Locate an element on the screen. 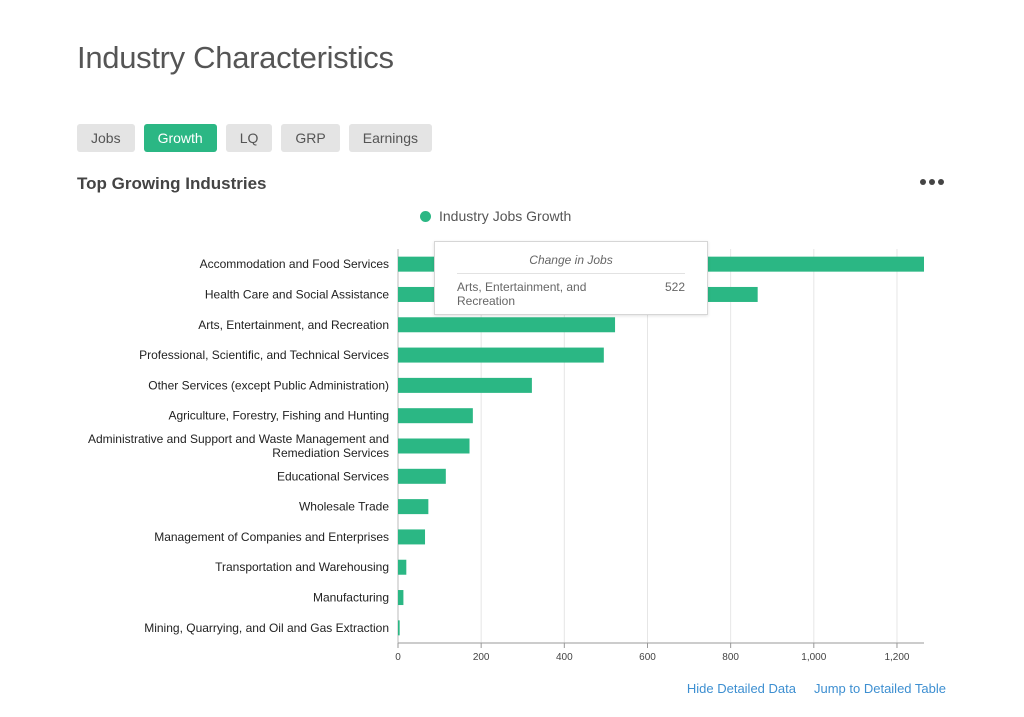 The height and width of the screenshot is (717, 1024). legend-label: Industry Jobs Growth is located at coordinates (505, 216).